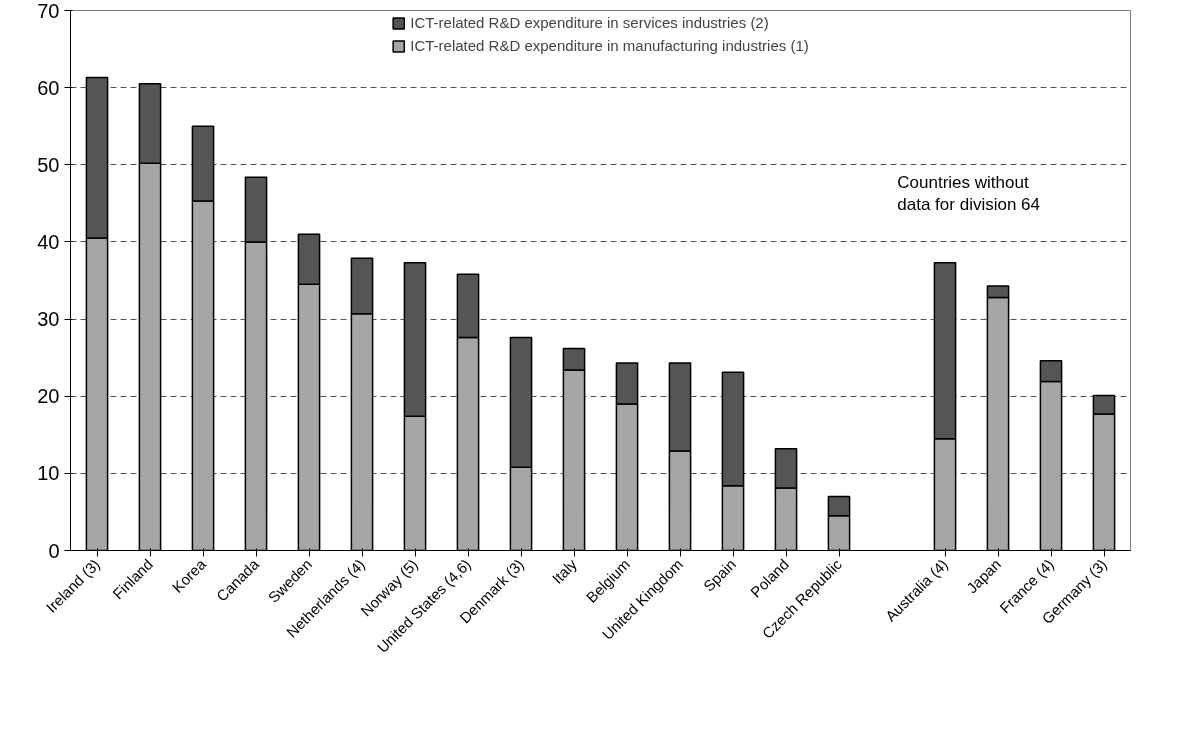  Describe the element at coordinates (589, 22) in the screenshot. I see `legend-label: ICT-related R&D expenditure in services industries (2)` at that location.